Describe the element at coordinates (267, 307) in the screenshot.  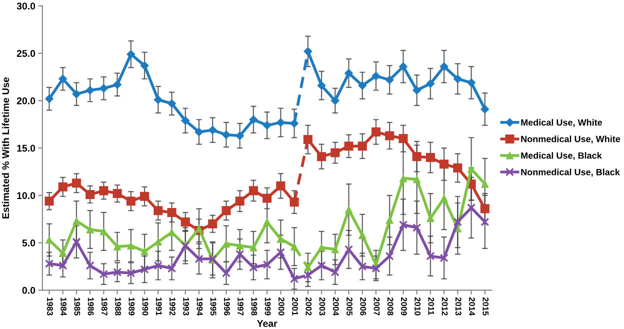
I see `x-tick-label: 1999` at that location.